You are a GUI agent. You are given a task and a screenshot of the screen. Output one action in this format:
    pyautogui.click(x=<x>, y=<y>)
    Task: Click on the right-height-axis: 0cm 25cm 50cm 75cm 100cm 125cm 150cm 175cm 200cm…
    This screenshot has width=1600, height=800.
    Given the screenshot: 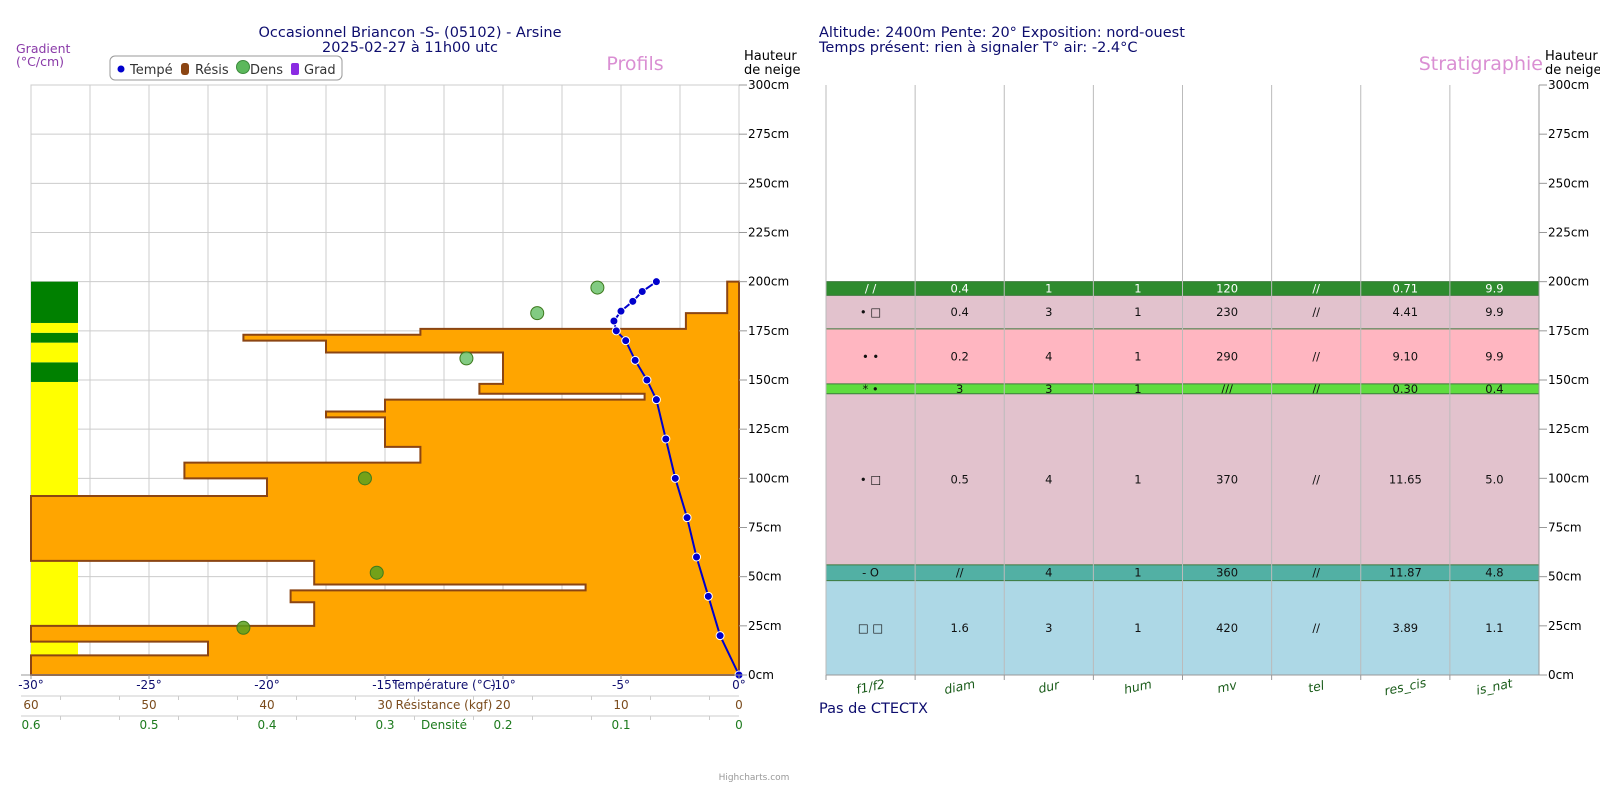 What is the action you would take?
    pyautogui.click(x=1563, y=380)
    